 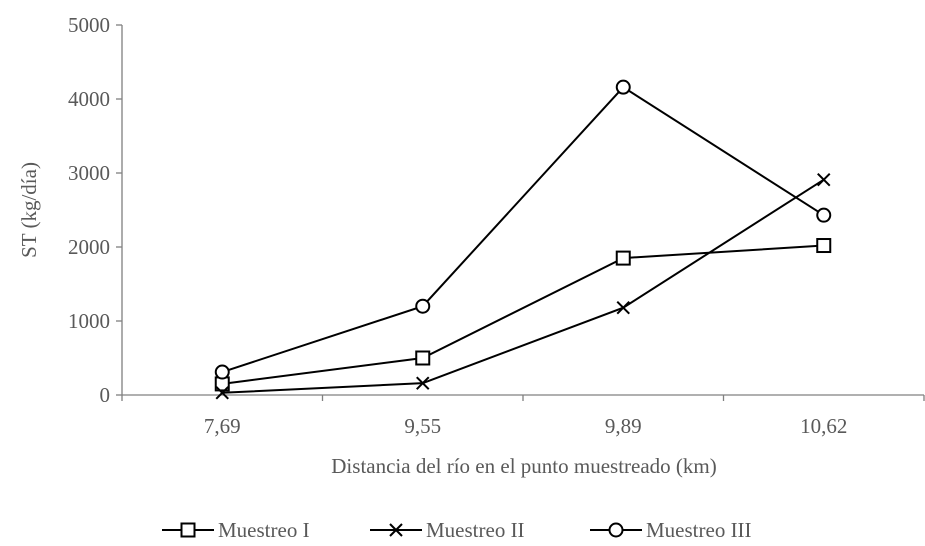 I want to click on x-axis-ticks: 7,69 9,55 9,89 10,62, so click(x=523, y=416).